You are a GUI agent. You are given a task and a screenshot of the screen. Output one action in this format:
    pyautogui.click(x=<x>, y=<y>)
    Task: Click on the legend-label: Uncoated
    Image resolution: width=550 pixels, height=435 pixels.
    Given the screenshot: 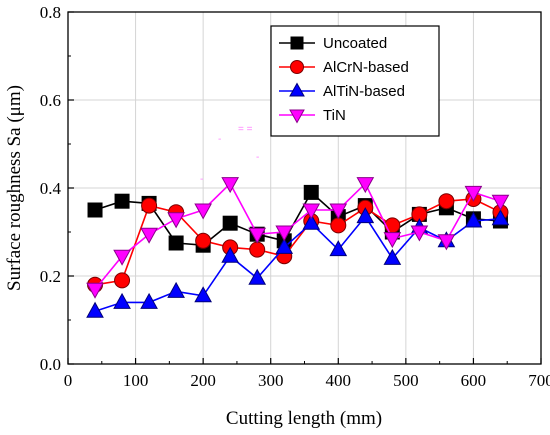 What is the action you would take?
    pyautogui.click(x=355, y=43)
    